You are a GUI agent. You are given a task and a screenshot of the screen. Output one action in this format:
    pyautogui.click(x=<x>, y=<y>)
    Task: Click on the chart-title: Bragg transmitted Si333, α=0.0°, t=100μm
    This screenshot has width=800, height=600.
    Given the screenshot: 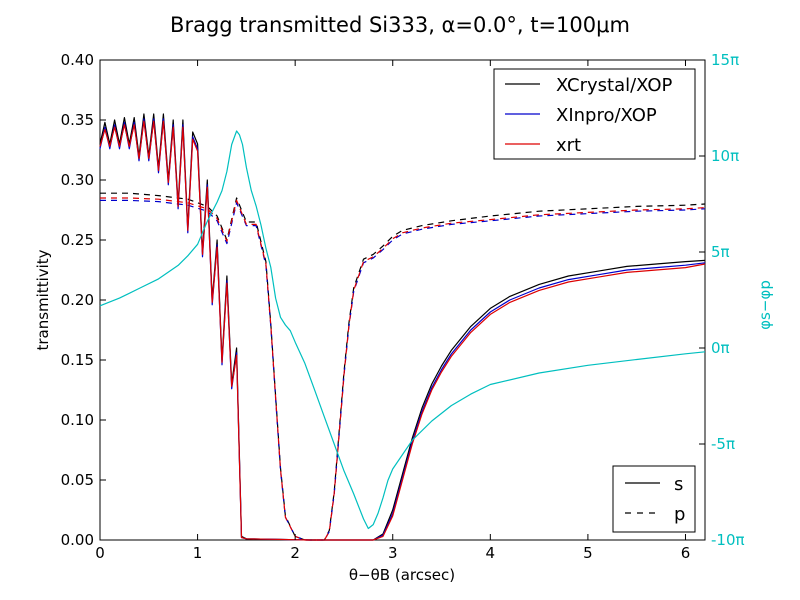 What is the action you would take?
    pyautogui.click(x=400, y=25)
    